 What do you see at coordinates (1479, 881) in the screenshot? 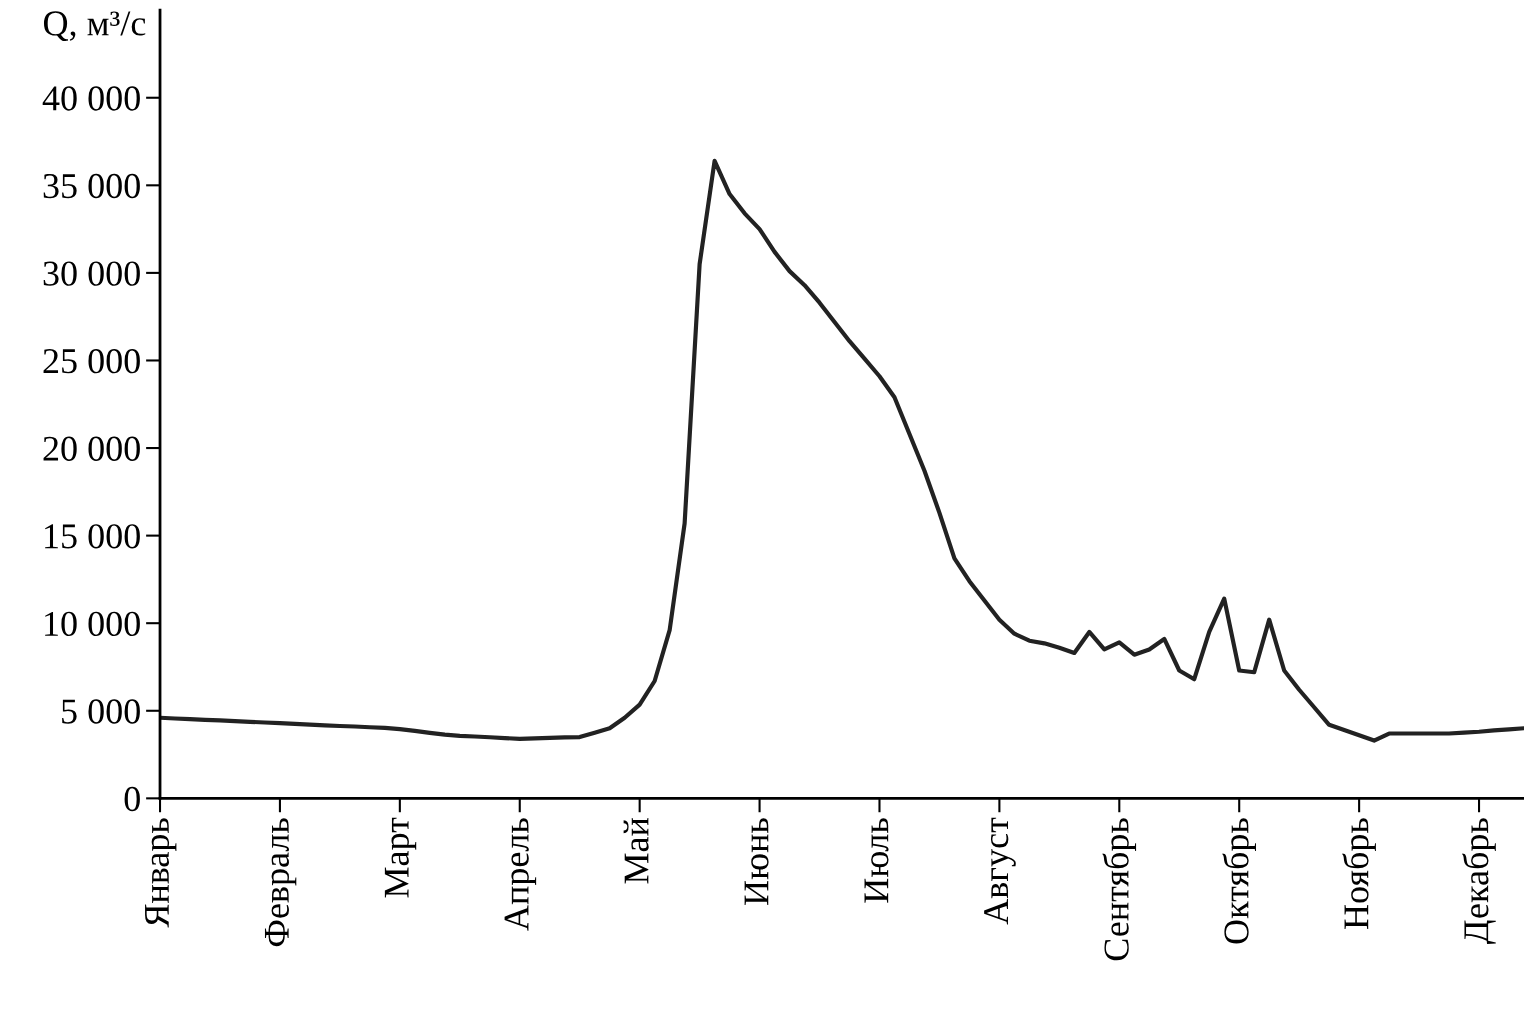
I see `x-tick-label: Декабрь` at bounding box center [1479, 881].